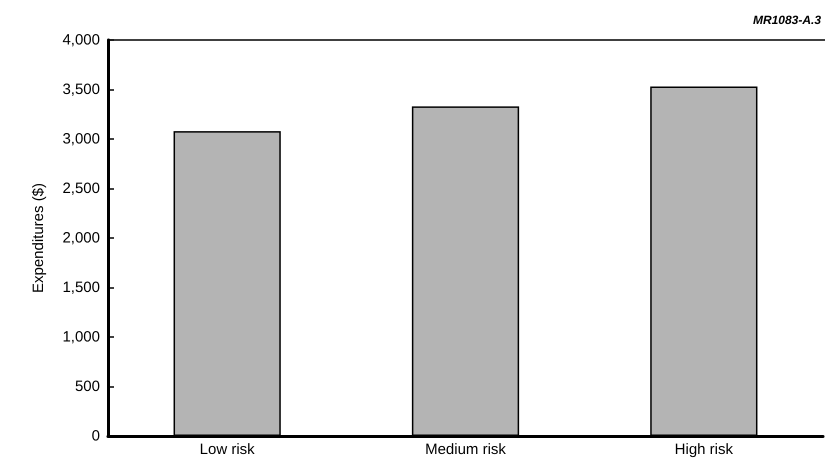  What do you see at coordinates (81, 287) in the screenshot?
I see `y-tick-label: 1,500` at bounding box center [81, 287].